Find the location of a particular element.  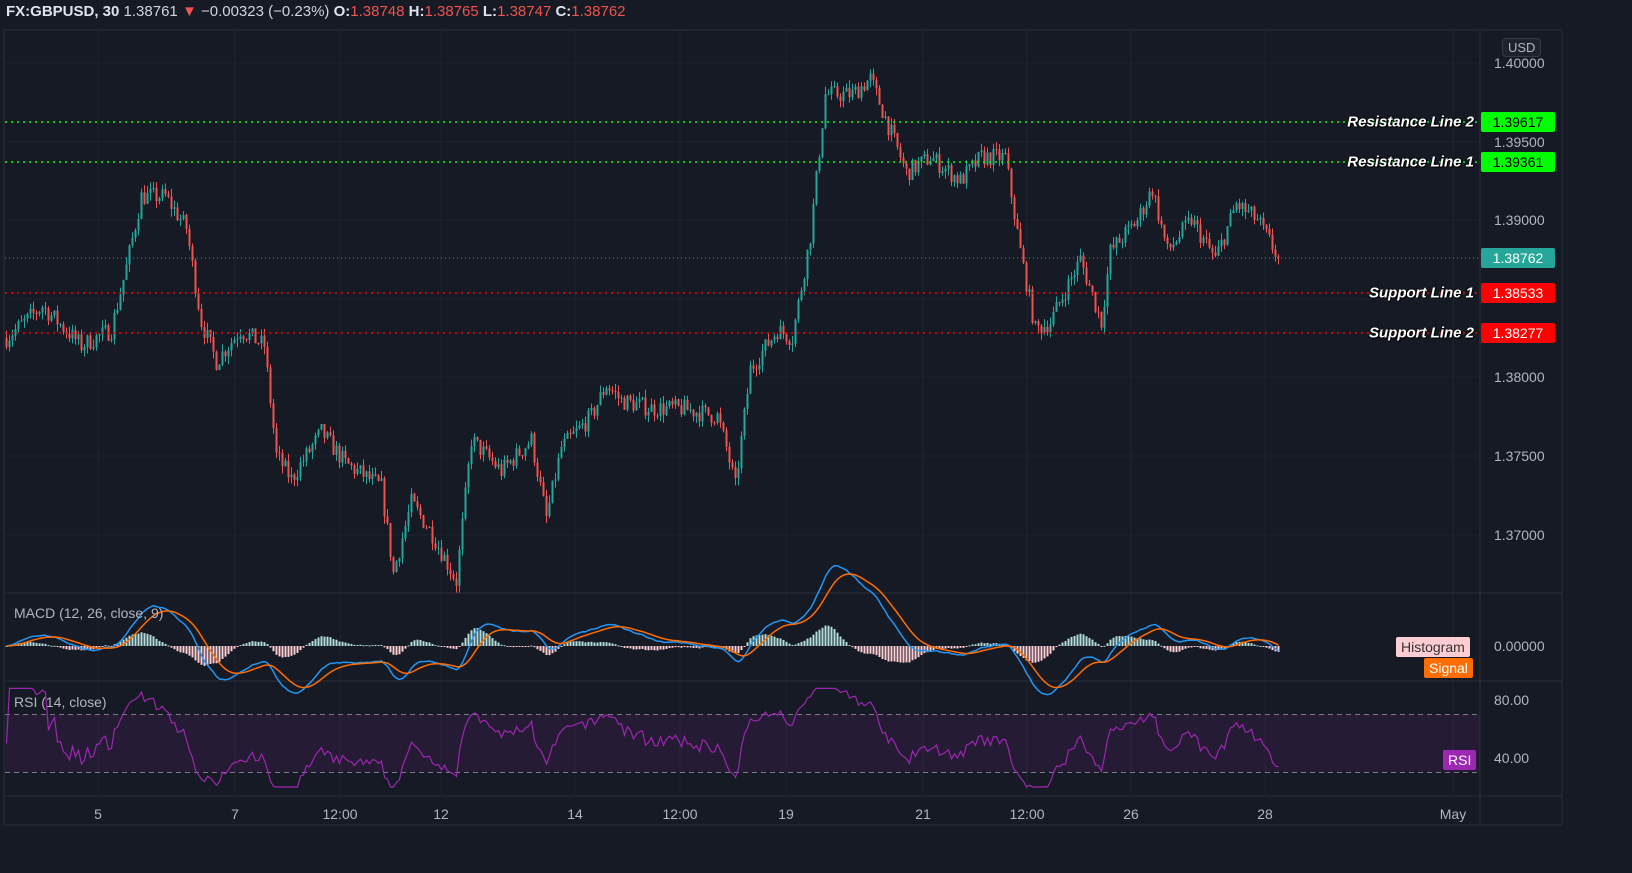

macd-title: MACD (12, 26, close, 9) is located at coordinates (89, 613).